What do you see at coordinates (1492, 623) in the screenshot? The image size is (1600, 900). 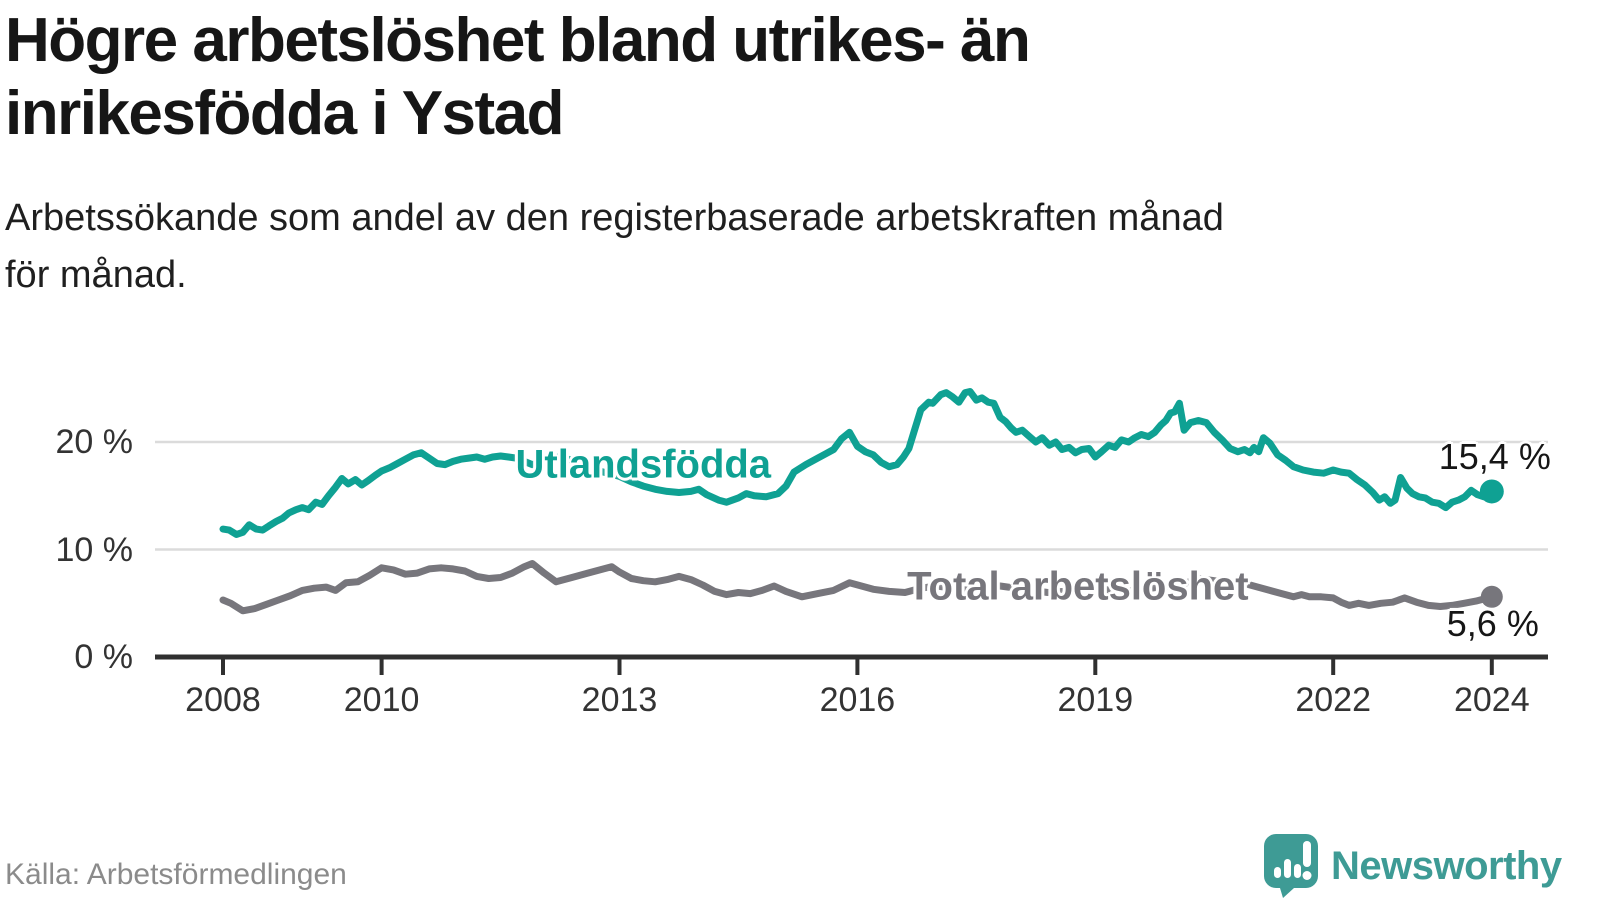 I see `end-value-label-total: 5,6 %` at bounding box center [1492, 623].